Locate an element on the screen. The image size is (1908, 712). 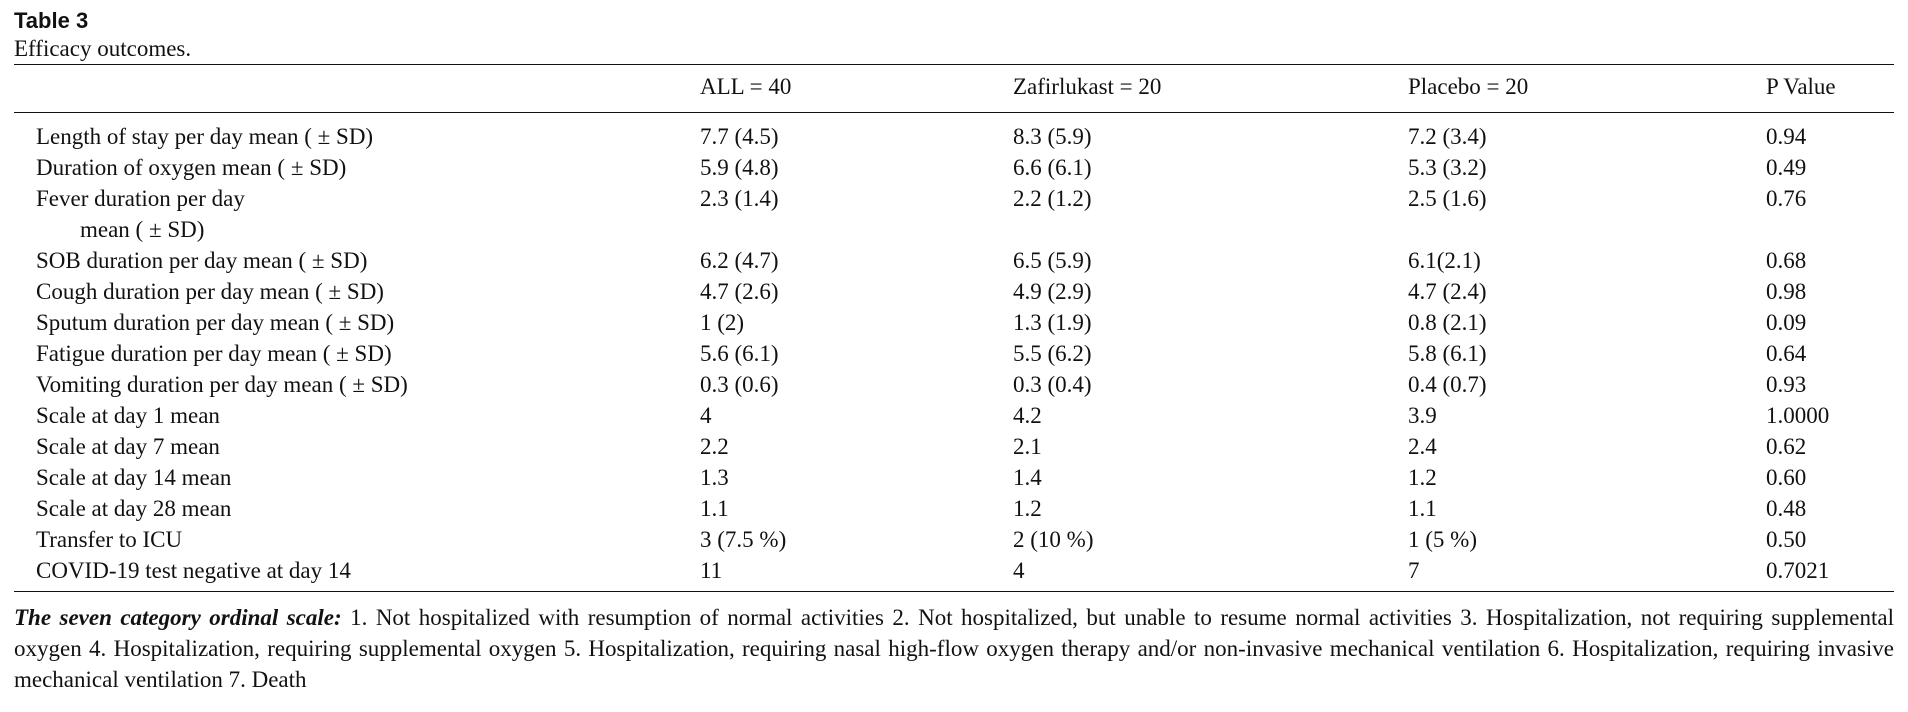
cell-p-value: 0.60 is located at coordinates (1786, 477).